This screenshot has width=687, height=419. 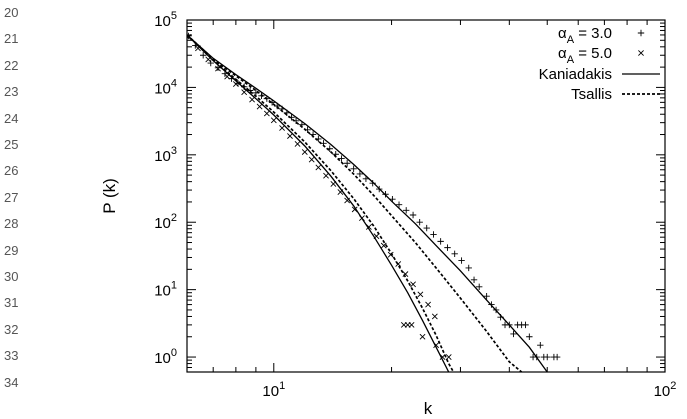 What do you see at coordinates (11, 118) in the screenshot?
I see `line-number: 24` at bounding box center [11, 118].